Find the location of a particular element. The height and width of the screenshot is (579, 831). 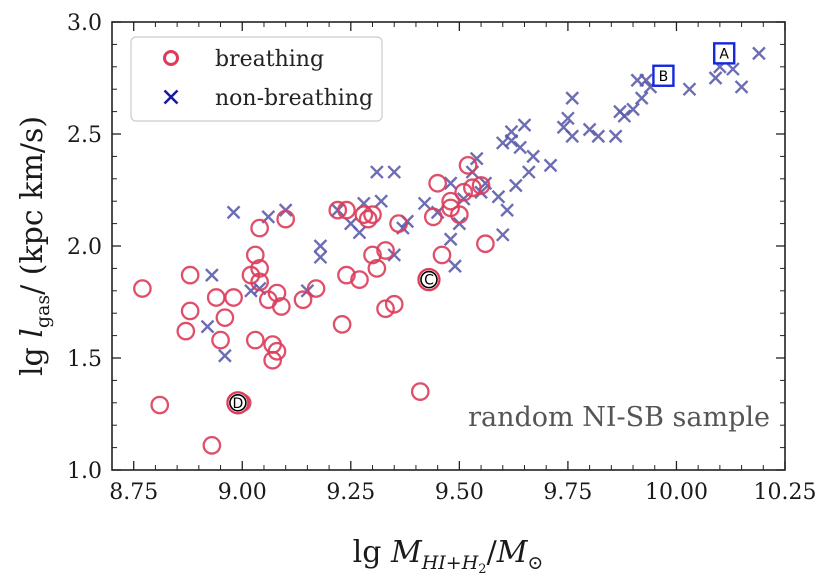

highlight-label: D is located at coordinates (238, 404).